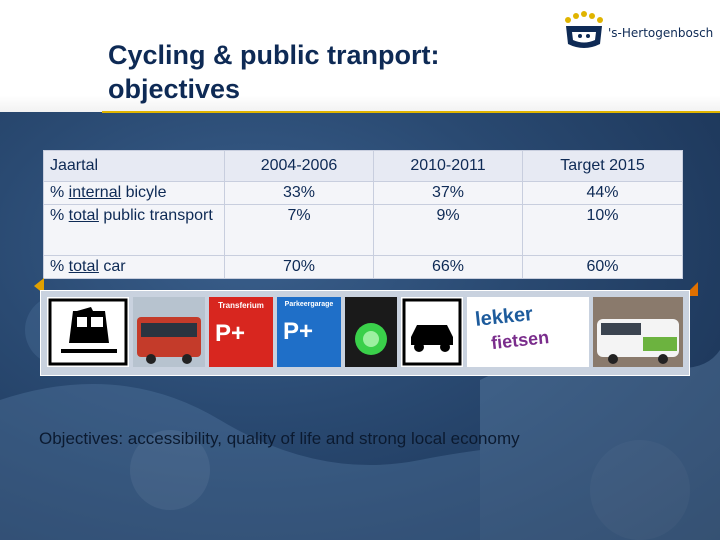  I want to click on column-header: Jaartal, so click(134, 166).